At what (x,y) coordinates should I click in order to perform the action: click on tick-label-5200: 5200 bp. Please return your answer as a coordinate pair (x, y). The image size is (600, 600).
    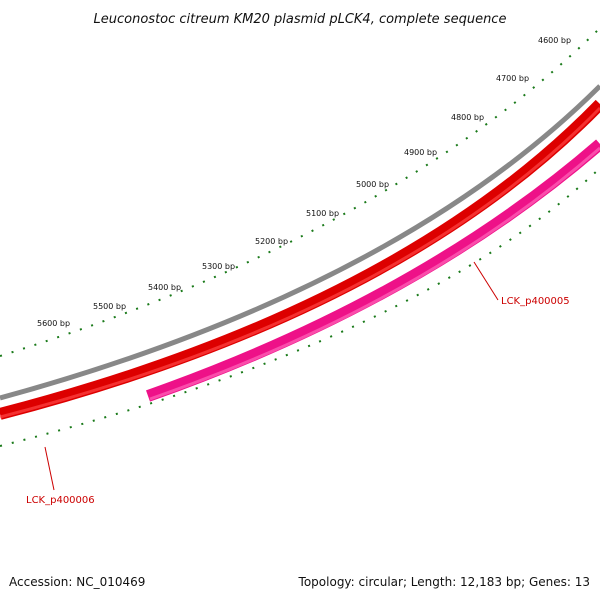
    Looking at the image, I should click on (271, 241).